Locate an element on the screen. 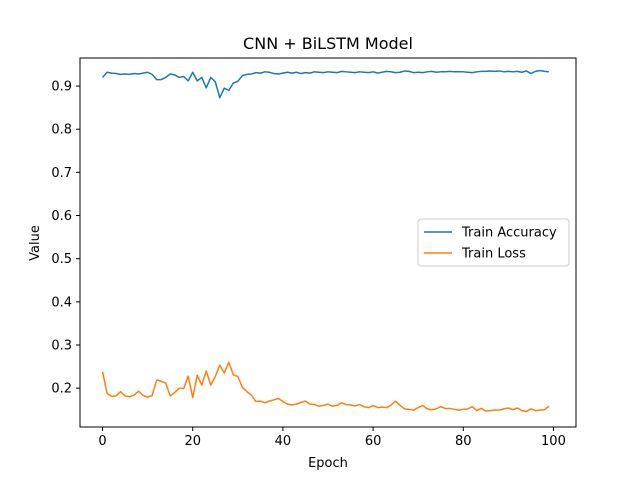 This screenshot has width=640, height=480. x-tick-label: 60 is located at coordinates (373, 441).